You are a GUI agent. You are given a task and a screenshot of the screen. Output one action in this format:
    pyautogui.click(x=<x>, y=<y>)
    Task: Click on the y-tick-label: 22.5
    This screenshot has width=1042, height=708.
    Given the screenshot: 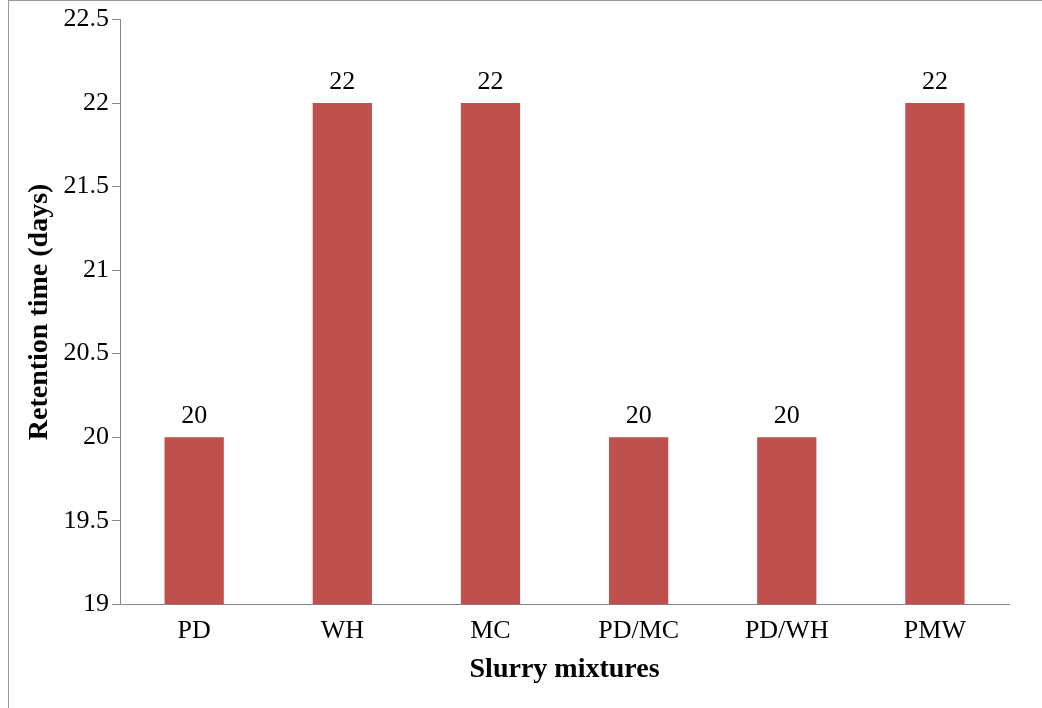 What is the action you would take?
    pyautogui.click(x=86, y=18)
    